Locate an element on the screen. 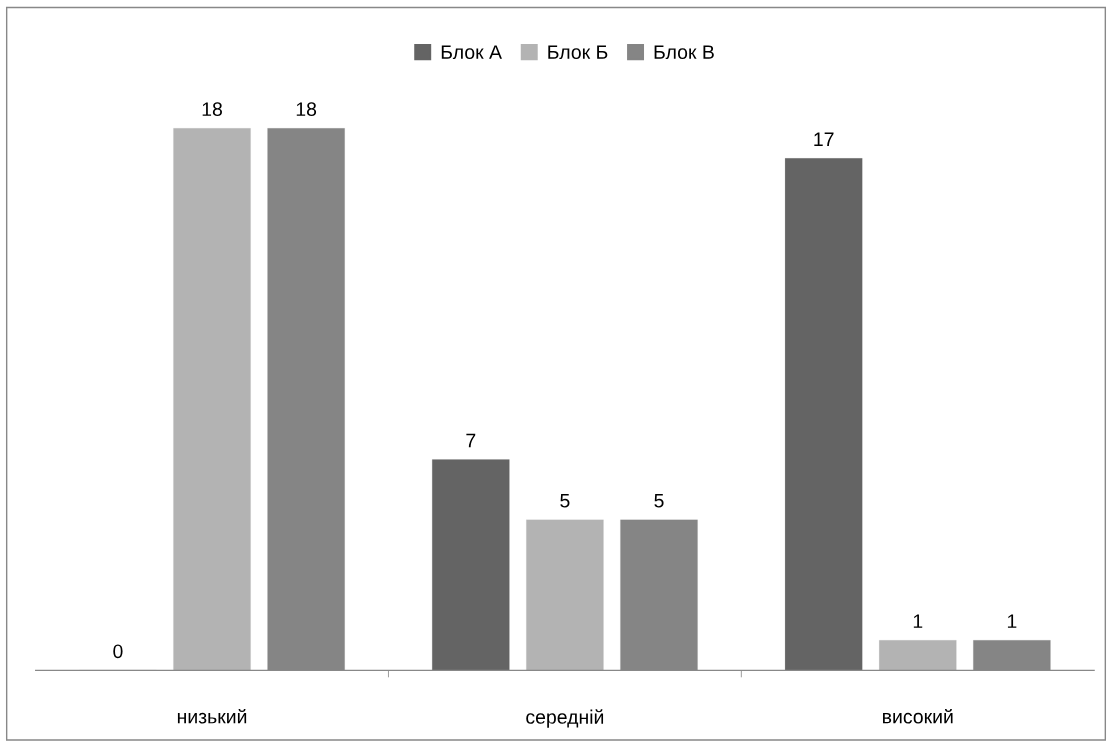 This screenshot has height=749, width=1112. x-tick-label: середній is located at coordinates (565, 718).